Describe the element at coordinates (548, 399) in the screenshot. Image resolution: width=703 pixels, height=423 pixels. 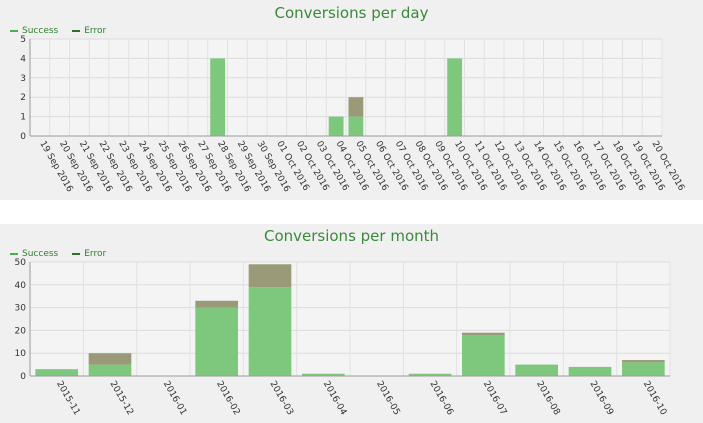
I see `x-tick-label: 2016-08` at that location.